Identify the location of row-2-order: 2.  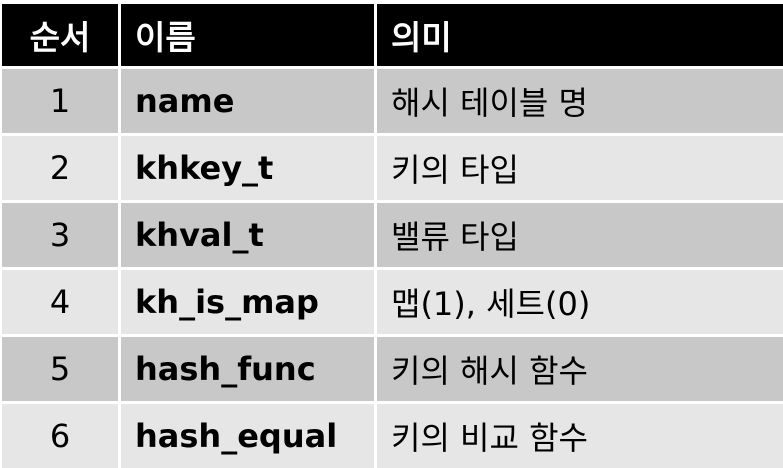
(60, 168).